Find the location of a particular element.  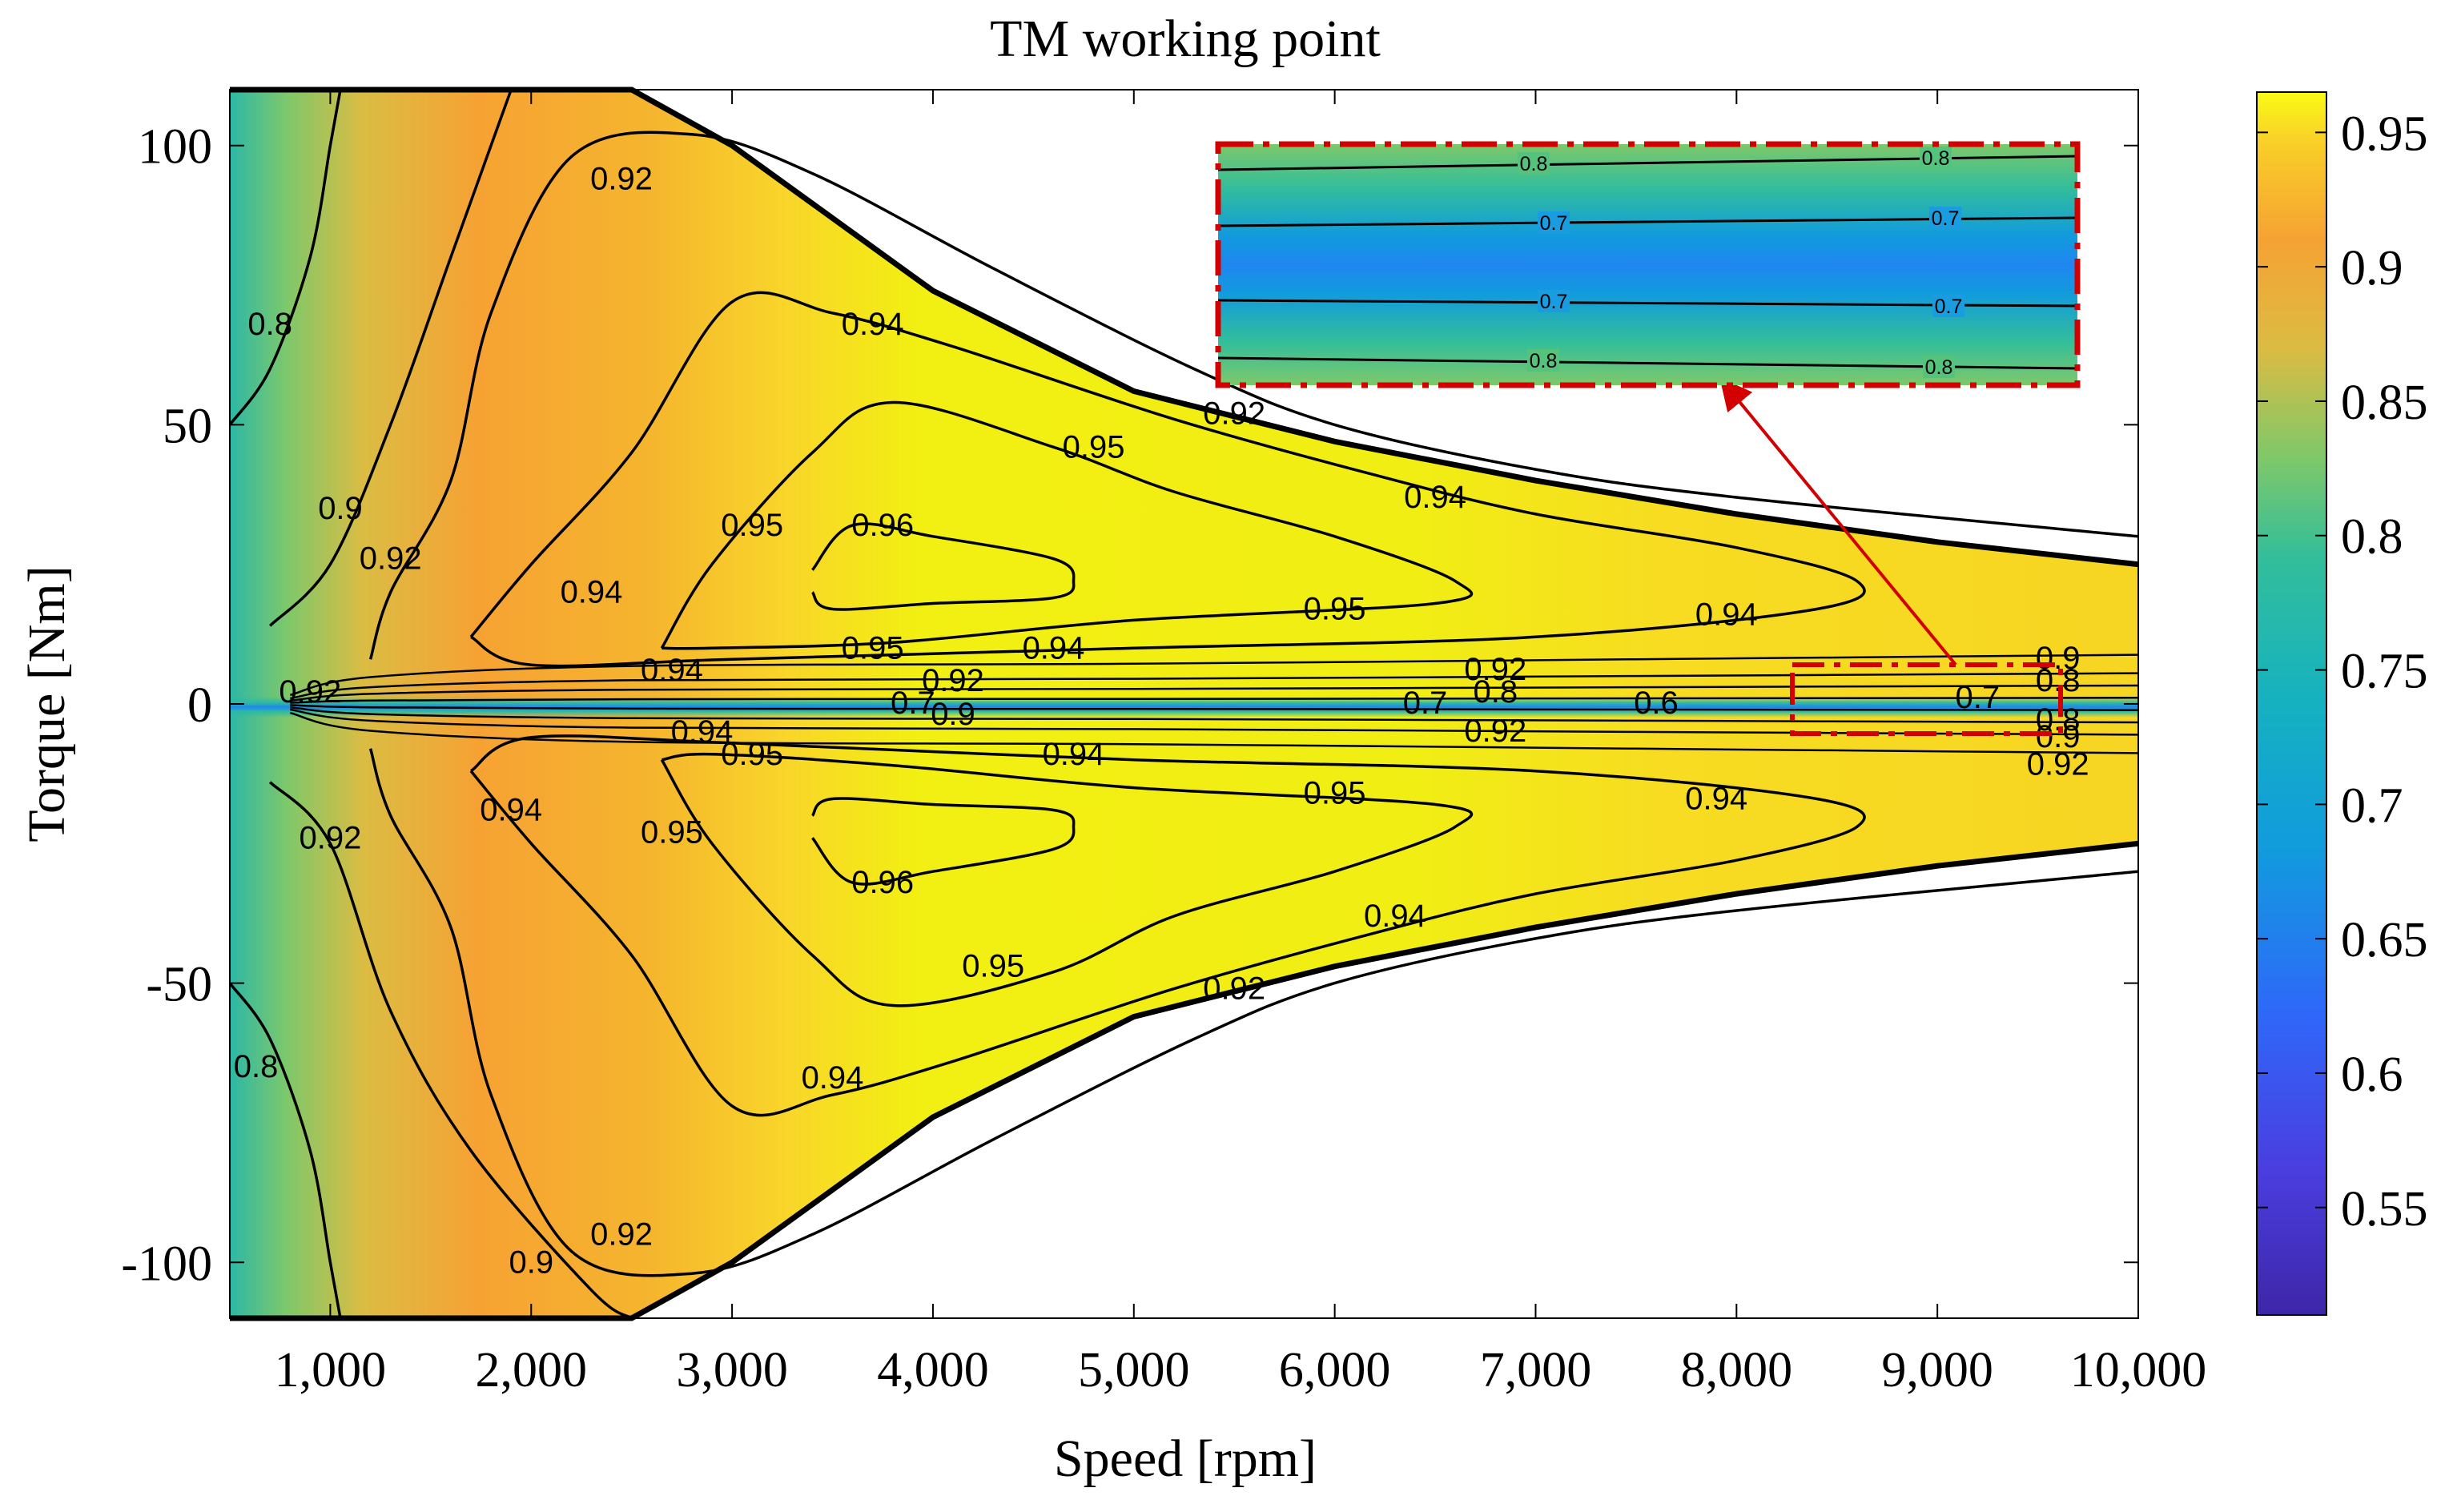

x-tick-label: 3,000 is located at coordinates (732, 1370).